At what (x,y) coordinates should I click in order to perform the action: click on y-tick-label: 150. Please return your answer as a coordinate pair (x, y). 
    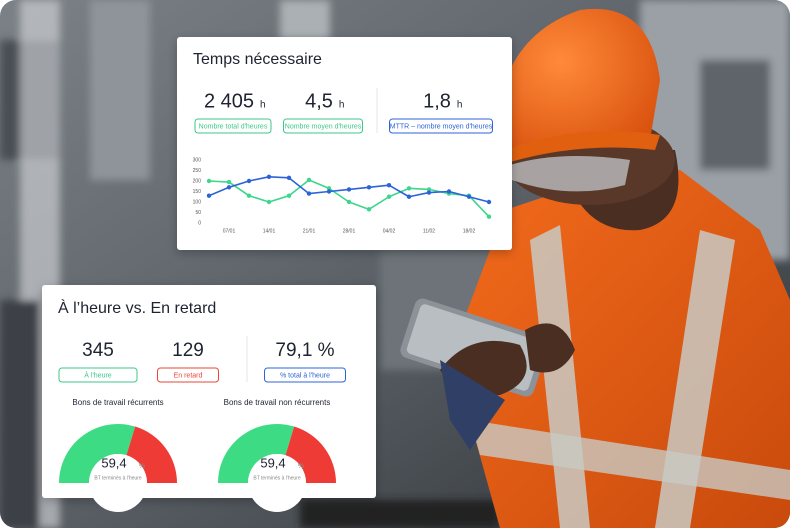
    Looking at the image, I should click on (197, 192).